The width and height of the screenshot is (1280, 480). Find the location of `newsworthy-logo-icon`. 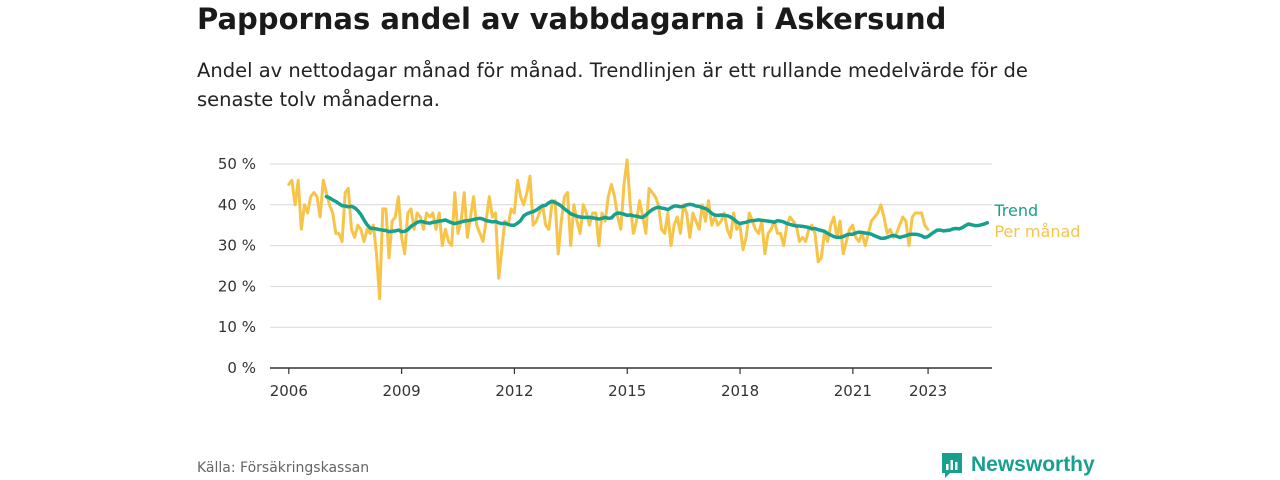

newsworthy-logo-icon is located at coordinates (952, 465).